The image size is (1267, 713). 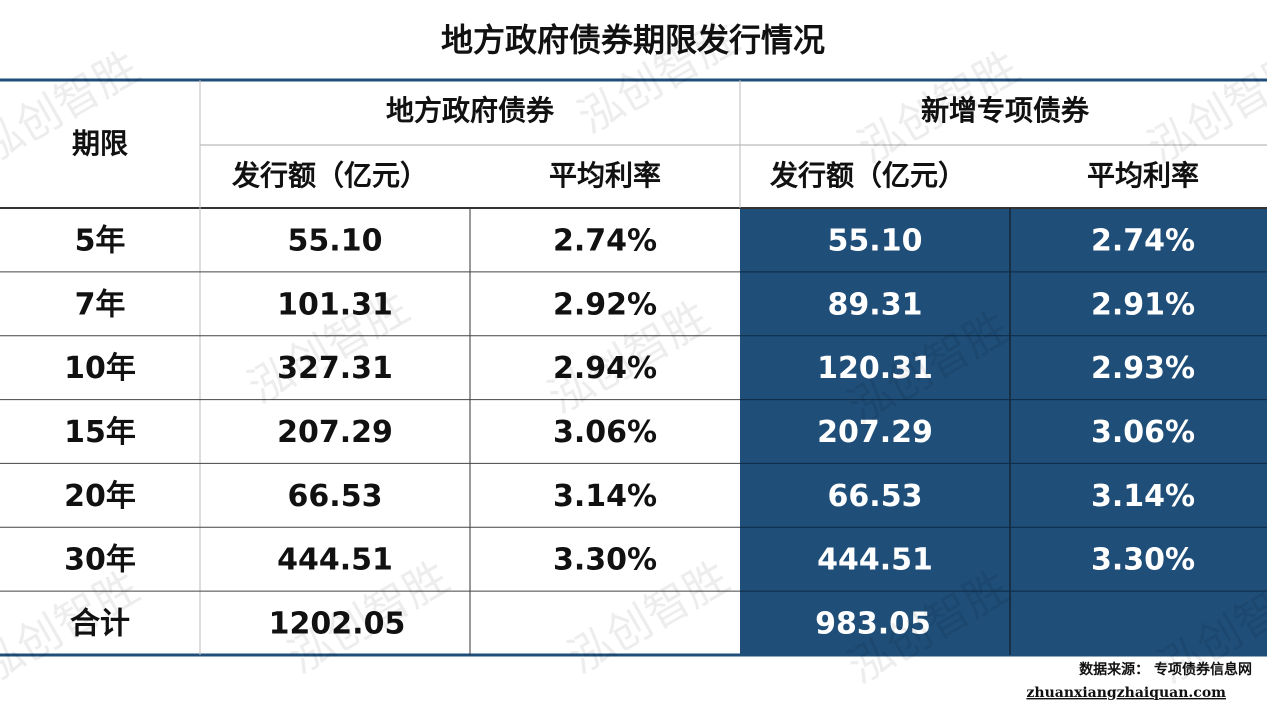 I want to click on row-label: 15年, so click(x=100, y=432).